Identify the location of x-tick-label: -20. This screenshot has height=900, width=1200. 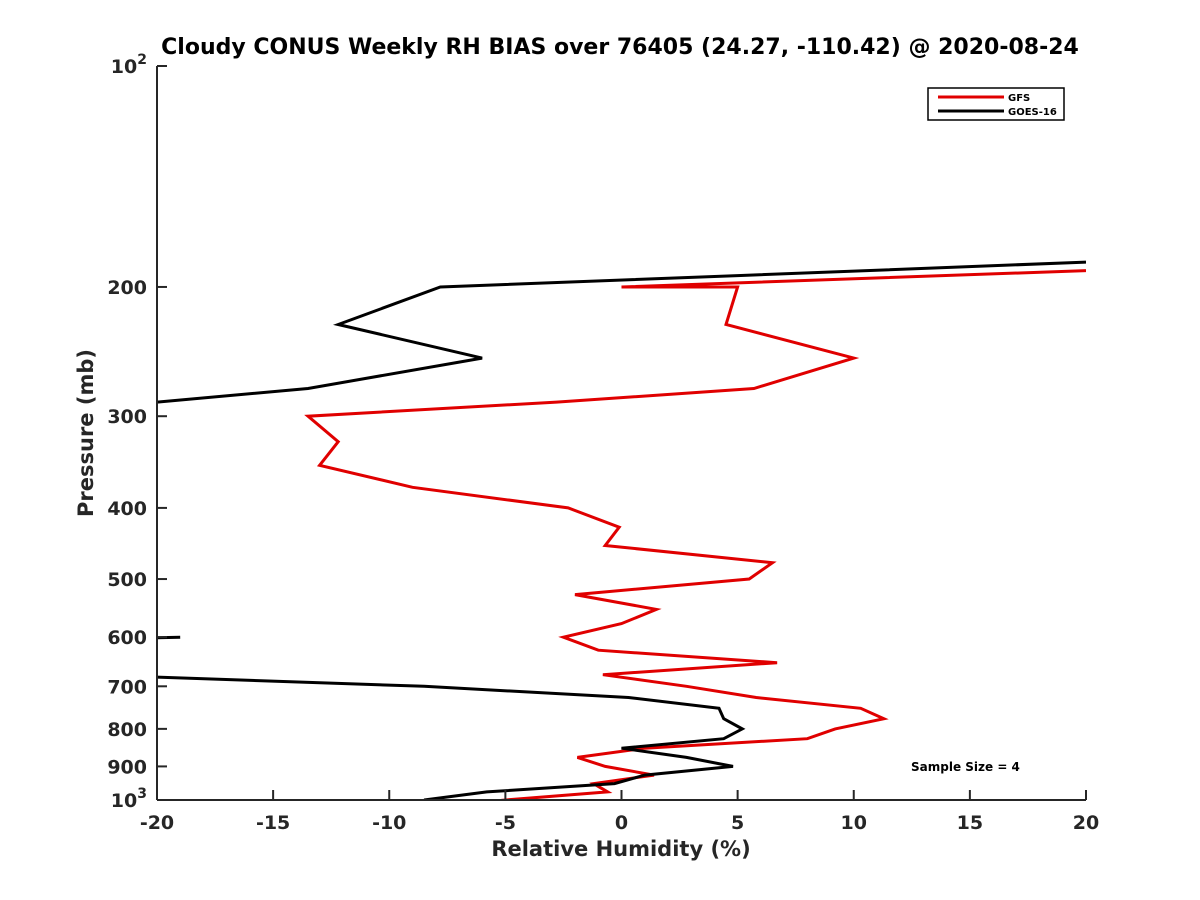
(157, 823).